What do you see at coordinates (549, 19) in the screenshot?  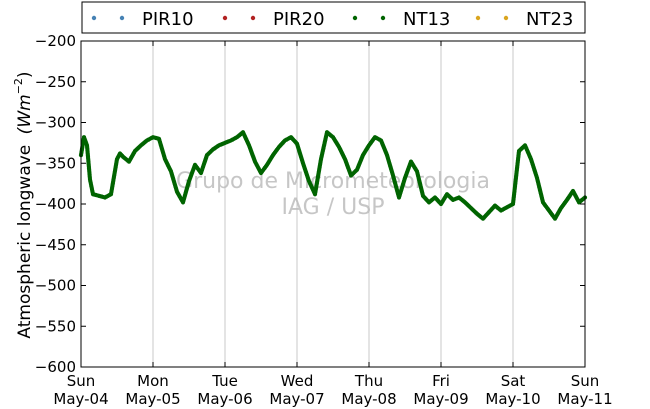 I see `legend-label-nt23: NT23` at bounding box center [549, 19].